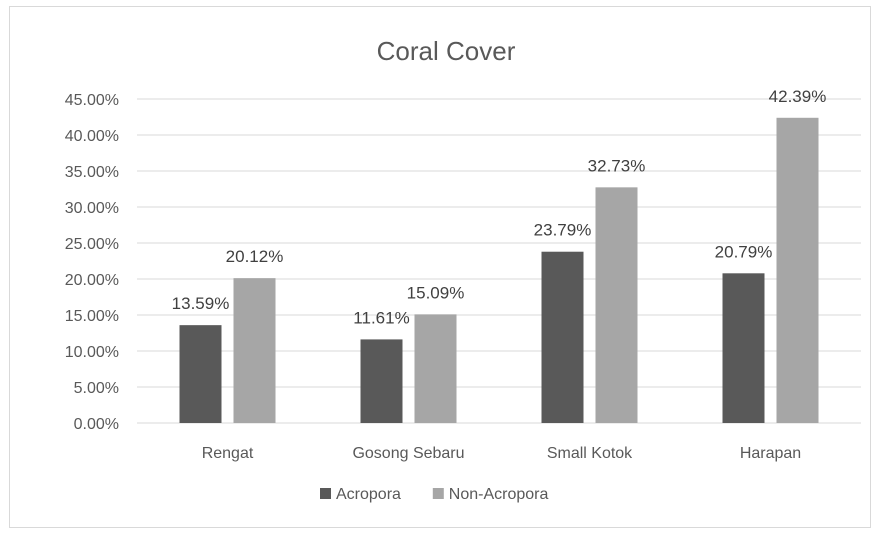 This screenshot has height=534, width=875. I want to click on data-label: 13.59%, so click(201, 303).